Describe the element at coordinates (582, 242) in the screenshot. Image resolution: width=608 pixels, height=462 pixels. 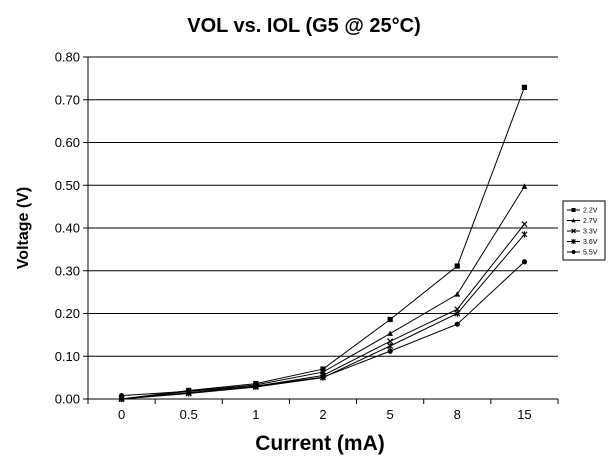
I see `legend-item: 3.6V` at that location.